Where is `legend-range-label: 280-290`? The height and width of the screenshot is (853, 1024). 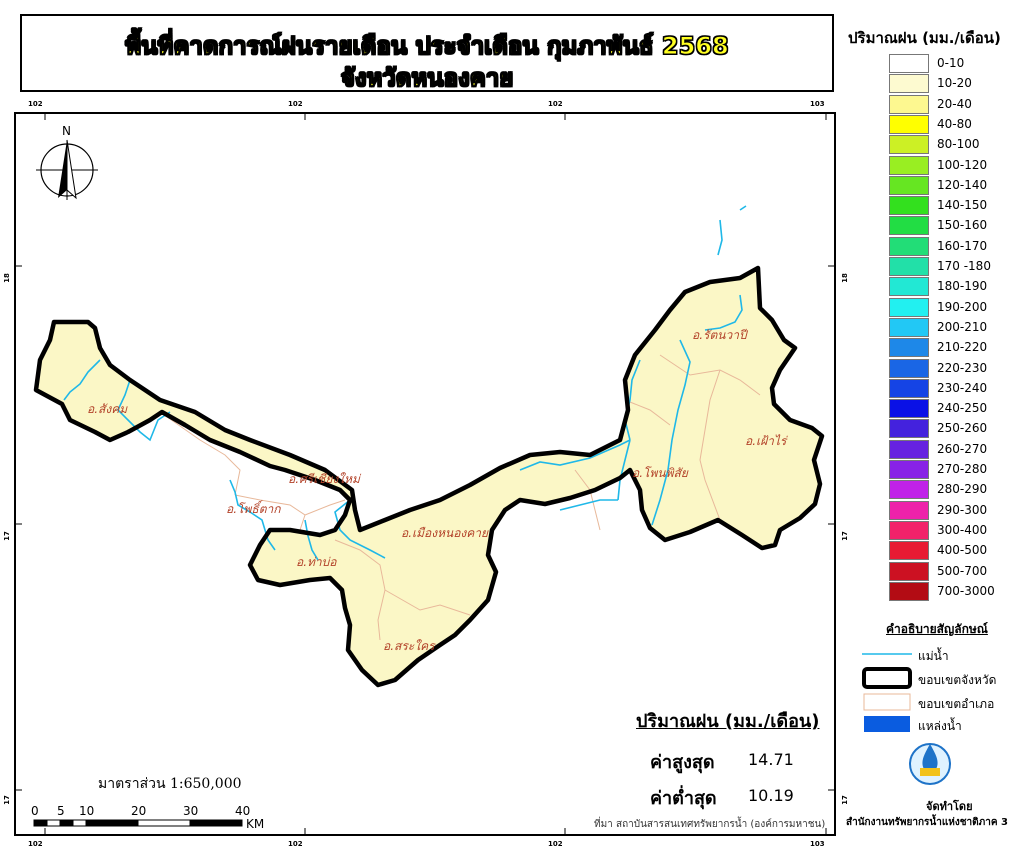 legend-range-label: 280-290 is located at coordinates (962, 489).